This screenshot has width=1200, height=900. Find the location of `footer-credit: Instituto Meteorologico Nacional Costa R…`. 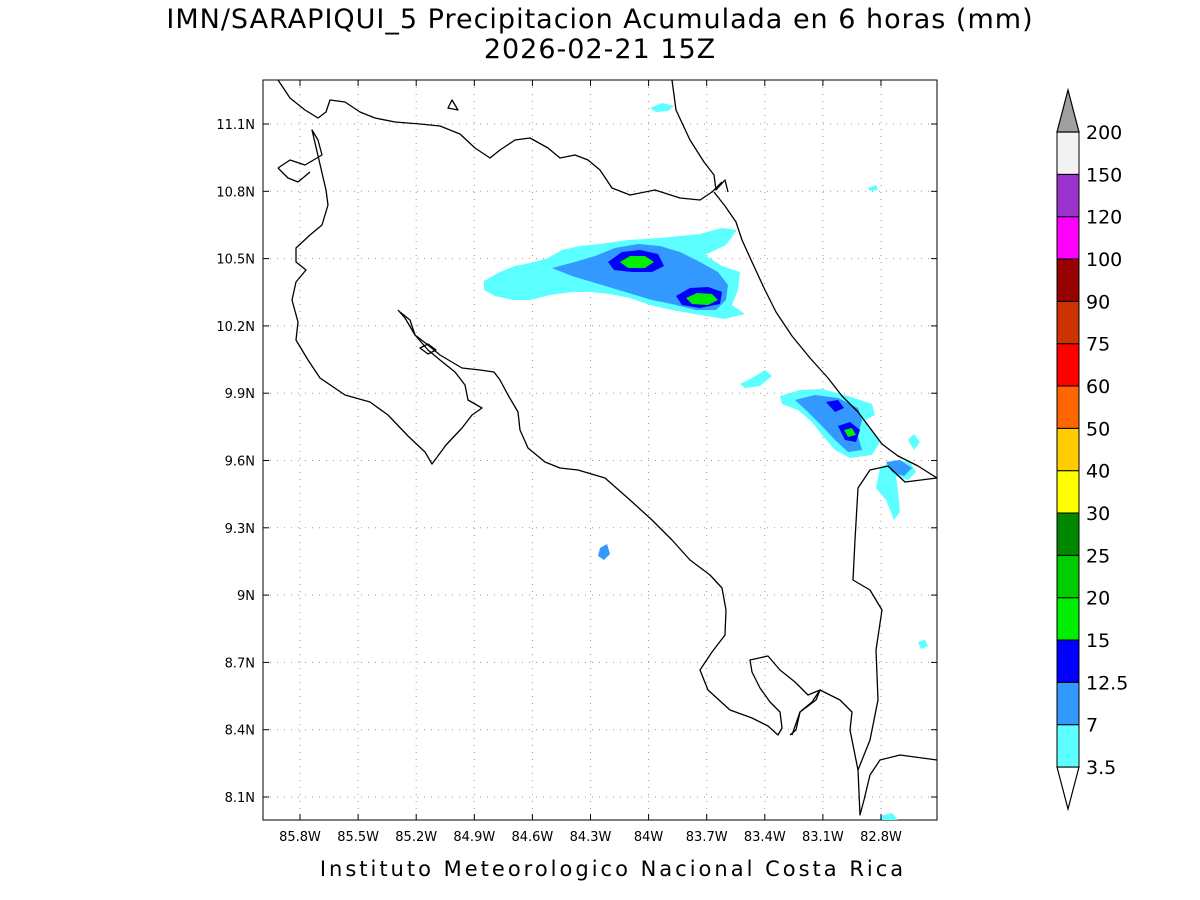

footer-credit: Instituto Meteorologico Nacional Costa R… is located at coordinates (613, 869).